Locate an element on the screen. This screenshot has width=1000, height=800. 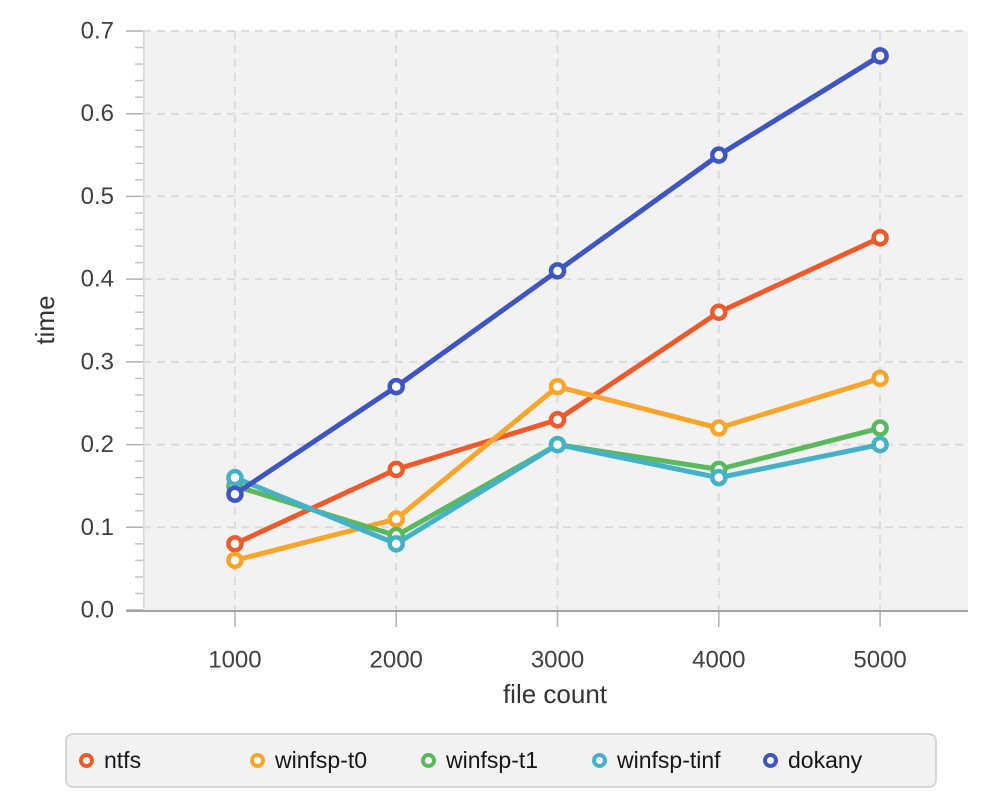
marker-ntfs-2000 is located at coordinates (396, 469).